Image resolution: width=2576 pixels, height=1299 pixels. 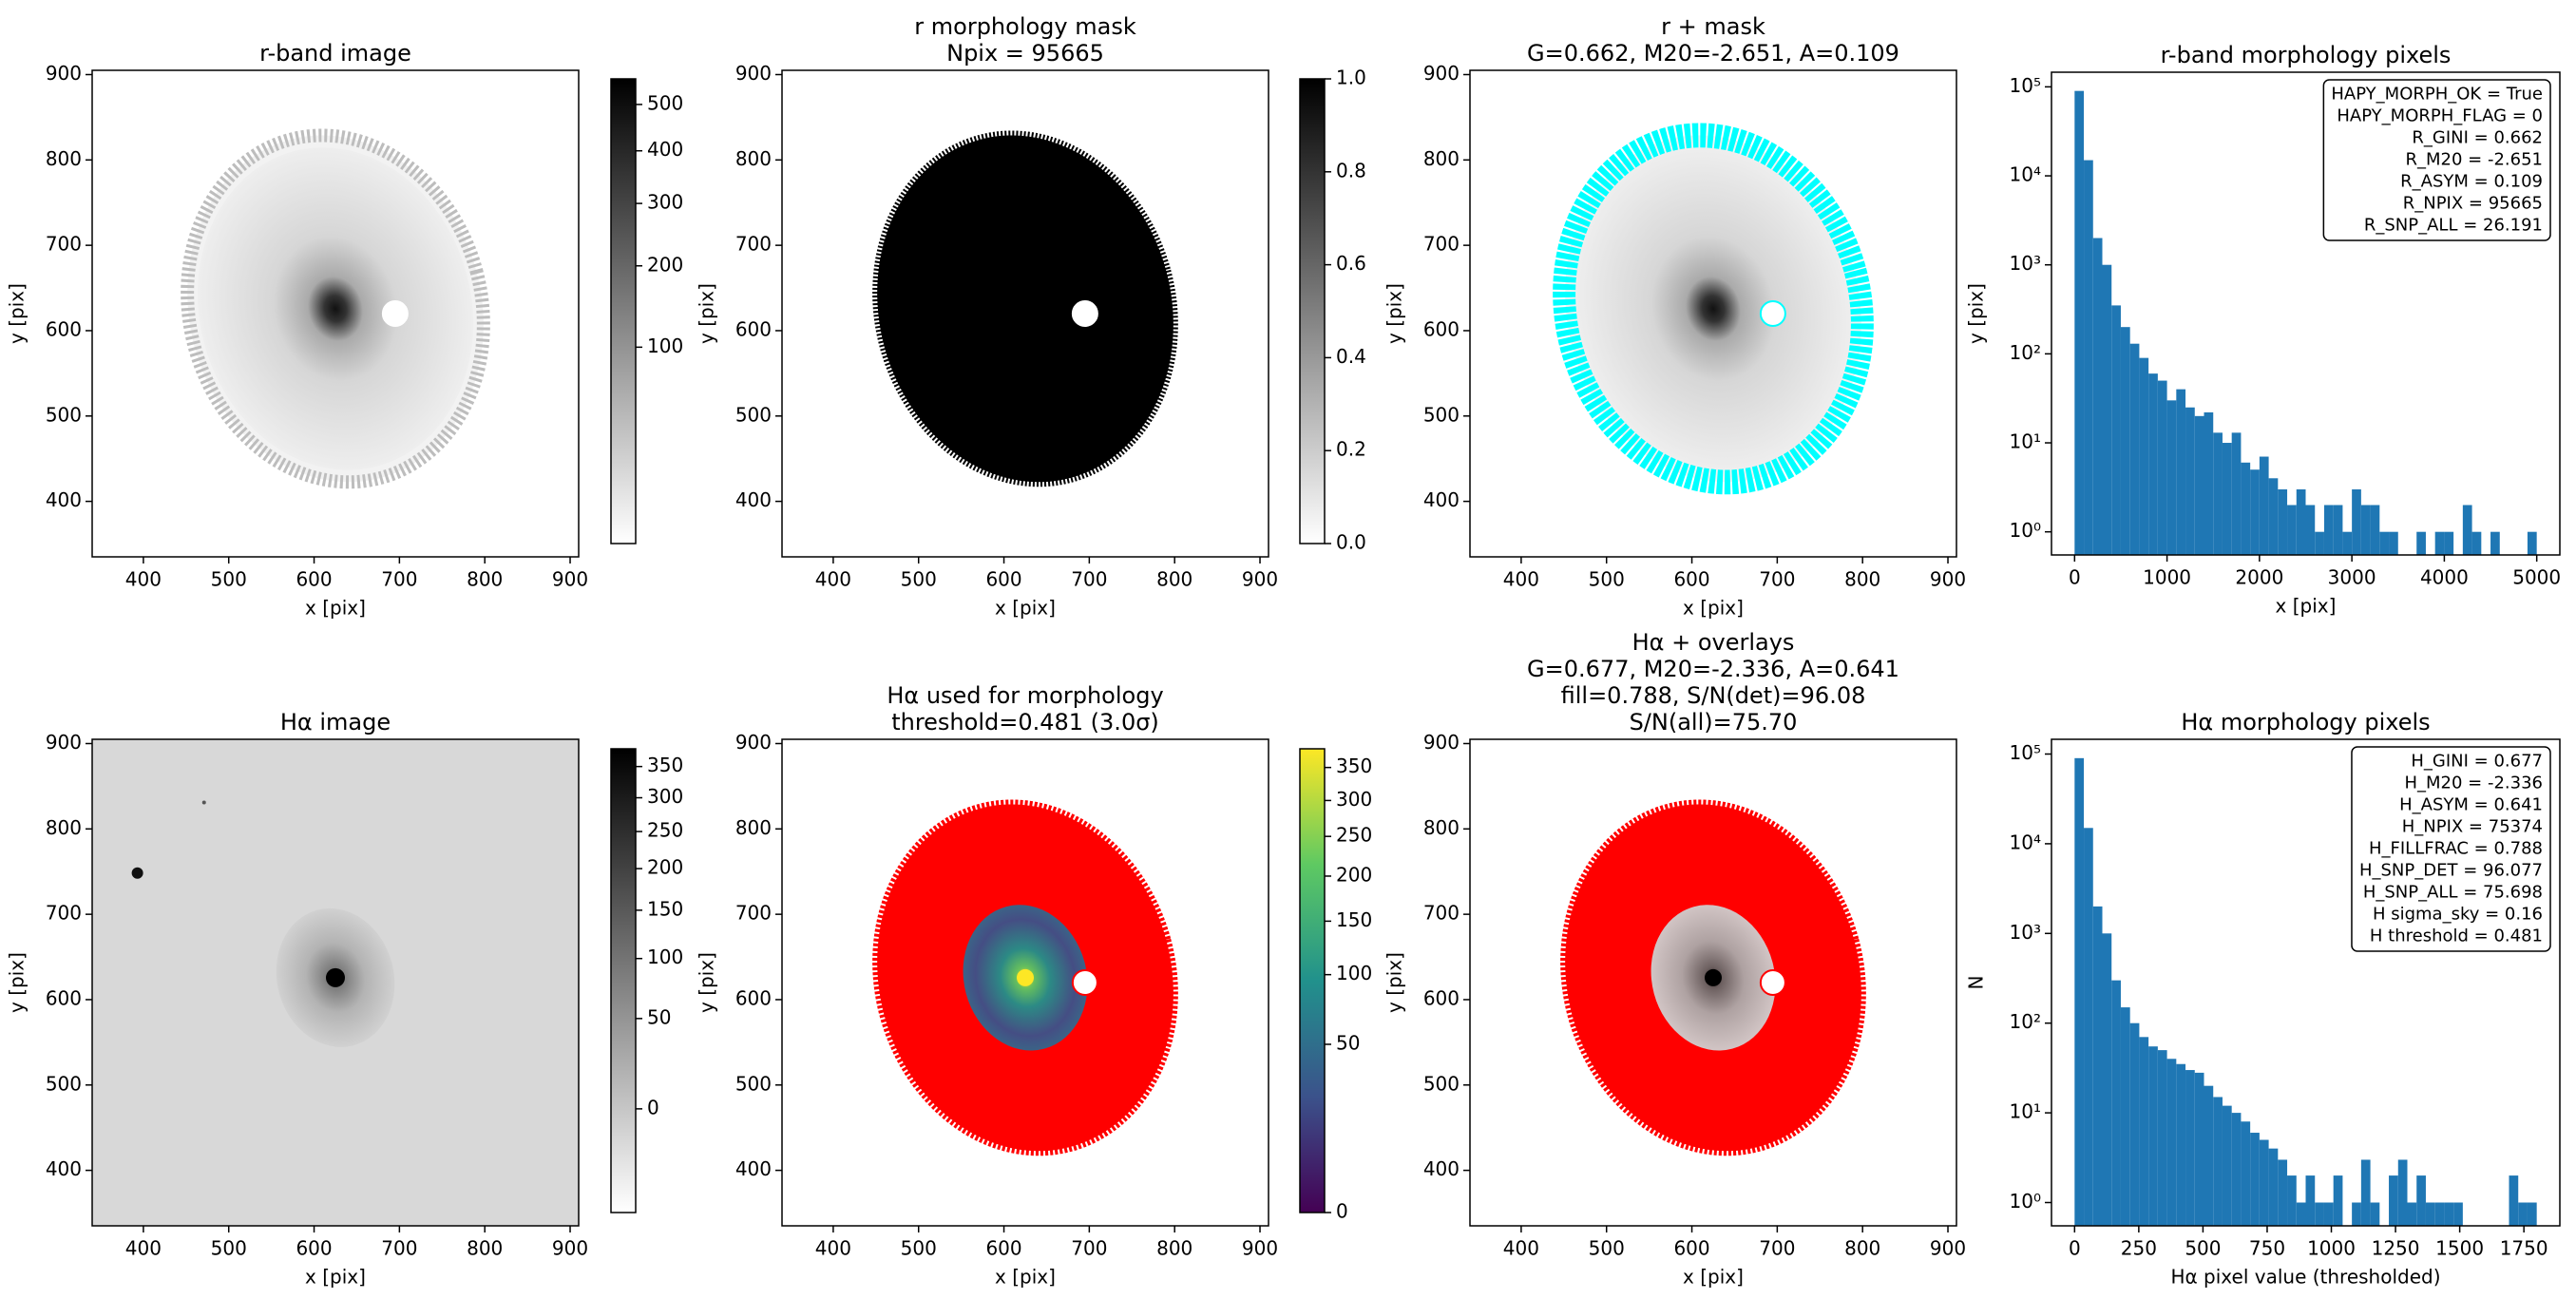 What do you see at coordinates (2305, 722) in the screenshot?
I see `panel-title: Hα morphology pixels` at bounding box center [2305, 722].